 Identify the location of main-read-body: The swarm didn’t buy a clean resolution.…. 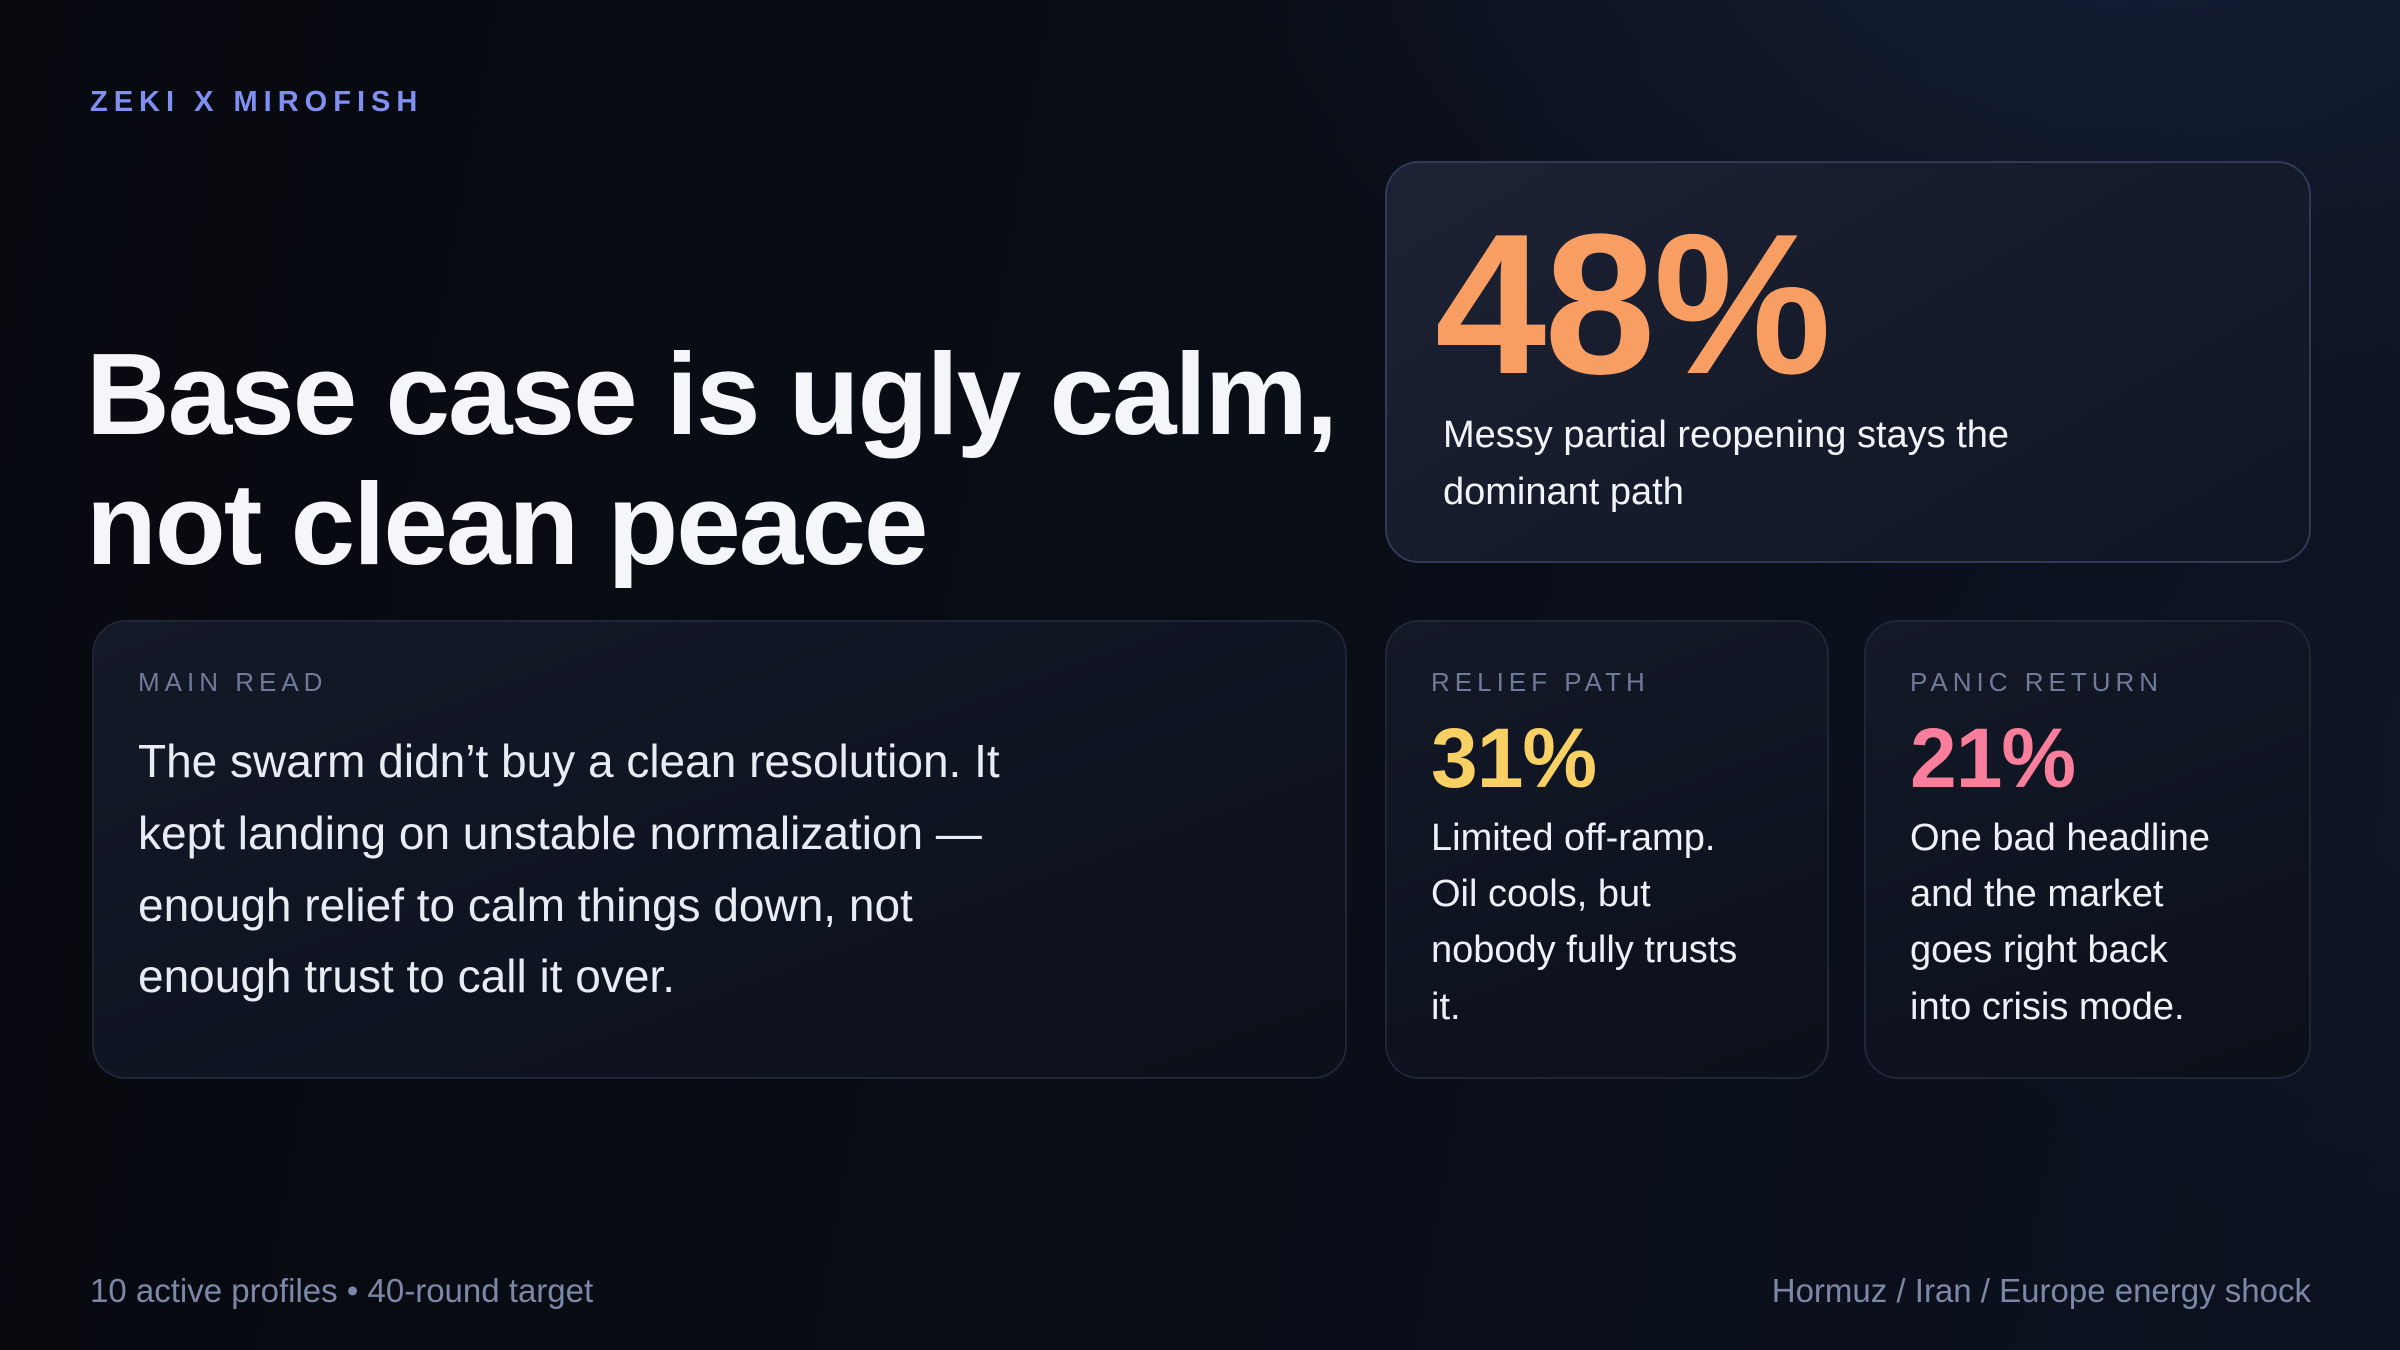
(569, 869).